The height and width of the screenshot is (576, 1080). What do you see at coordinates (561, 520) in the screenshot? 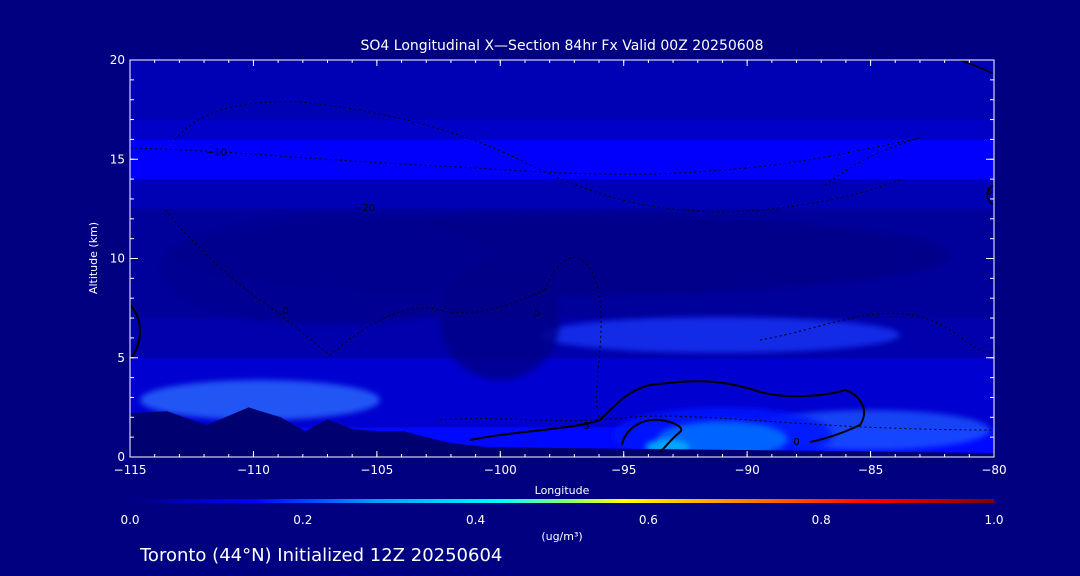
I see `colorbar-ticks: 0.0 0.2 0.4 0.6 0.8 1.0` at bounding box center [561, 520].